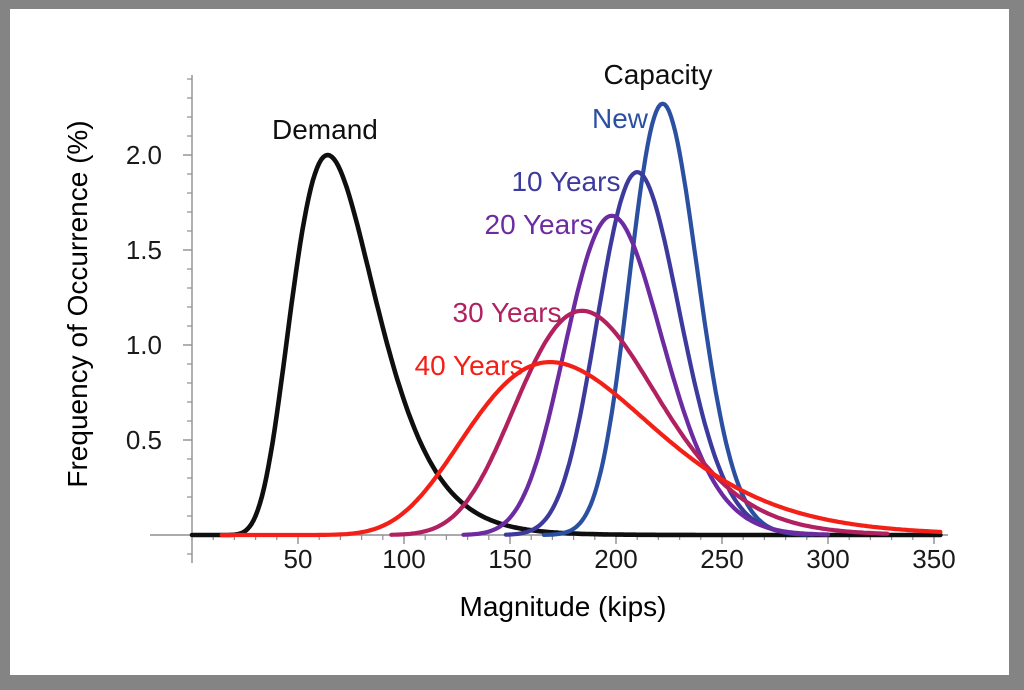 The width and height of the screenshot is (1024, 690). What do you see at coordinates (566, 181) in the screenshot?
I see `curve-label-10-years: 10 Years` at bounding box center [566, 181].